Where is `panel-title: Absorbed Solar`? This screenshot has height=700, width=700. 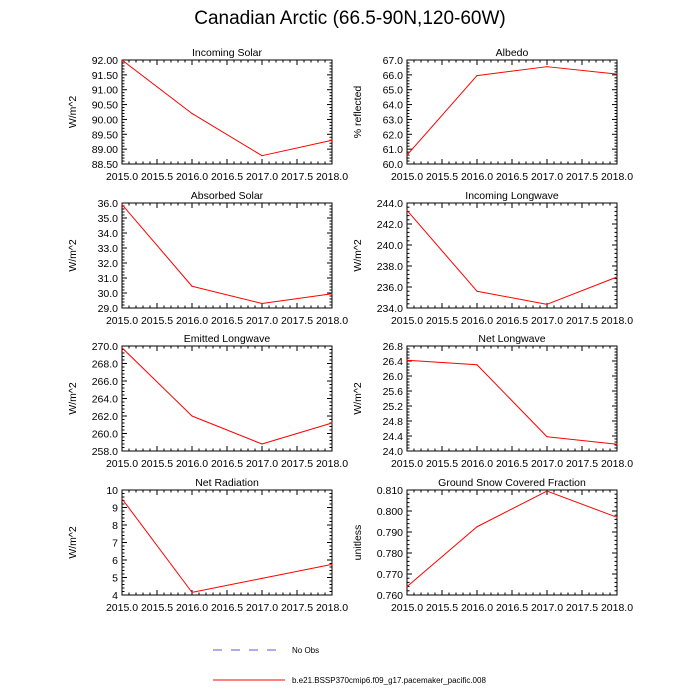
panel-title: Absorbed Solar is located at coordinates (227, 196).